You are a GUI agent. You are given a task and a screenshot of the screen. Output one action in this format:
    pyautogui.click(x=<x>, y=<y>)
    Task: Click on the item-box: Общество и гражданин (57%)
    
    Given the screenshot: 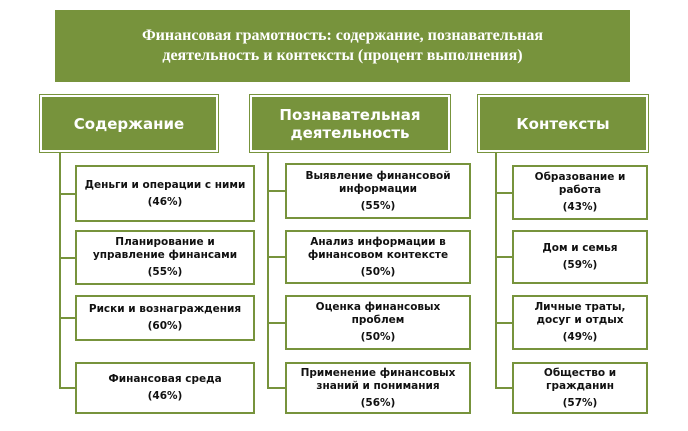 What is the action you would take?
    pyautogui.click(x=580, y=388)
    